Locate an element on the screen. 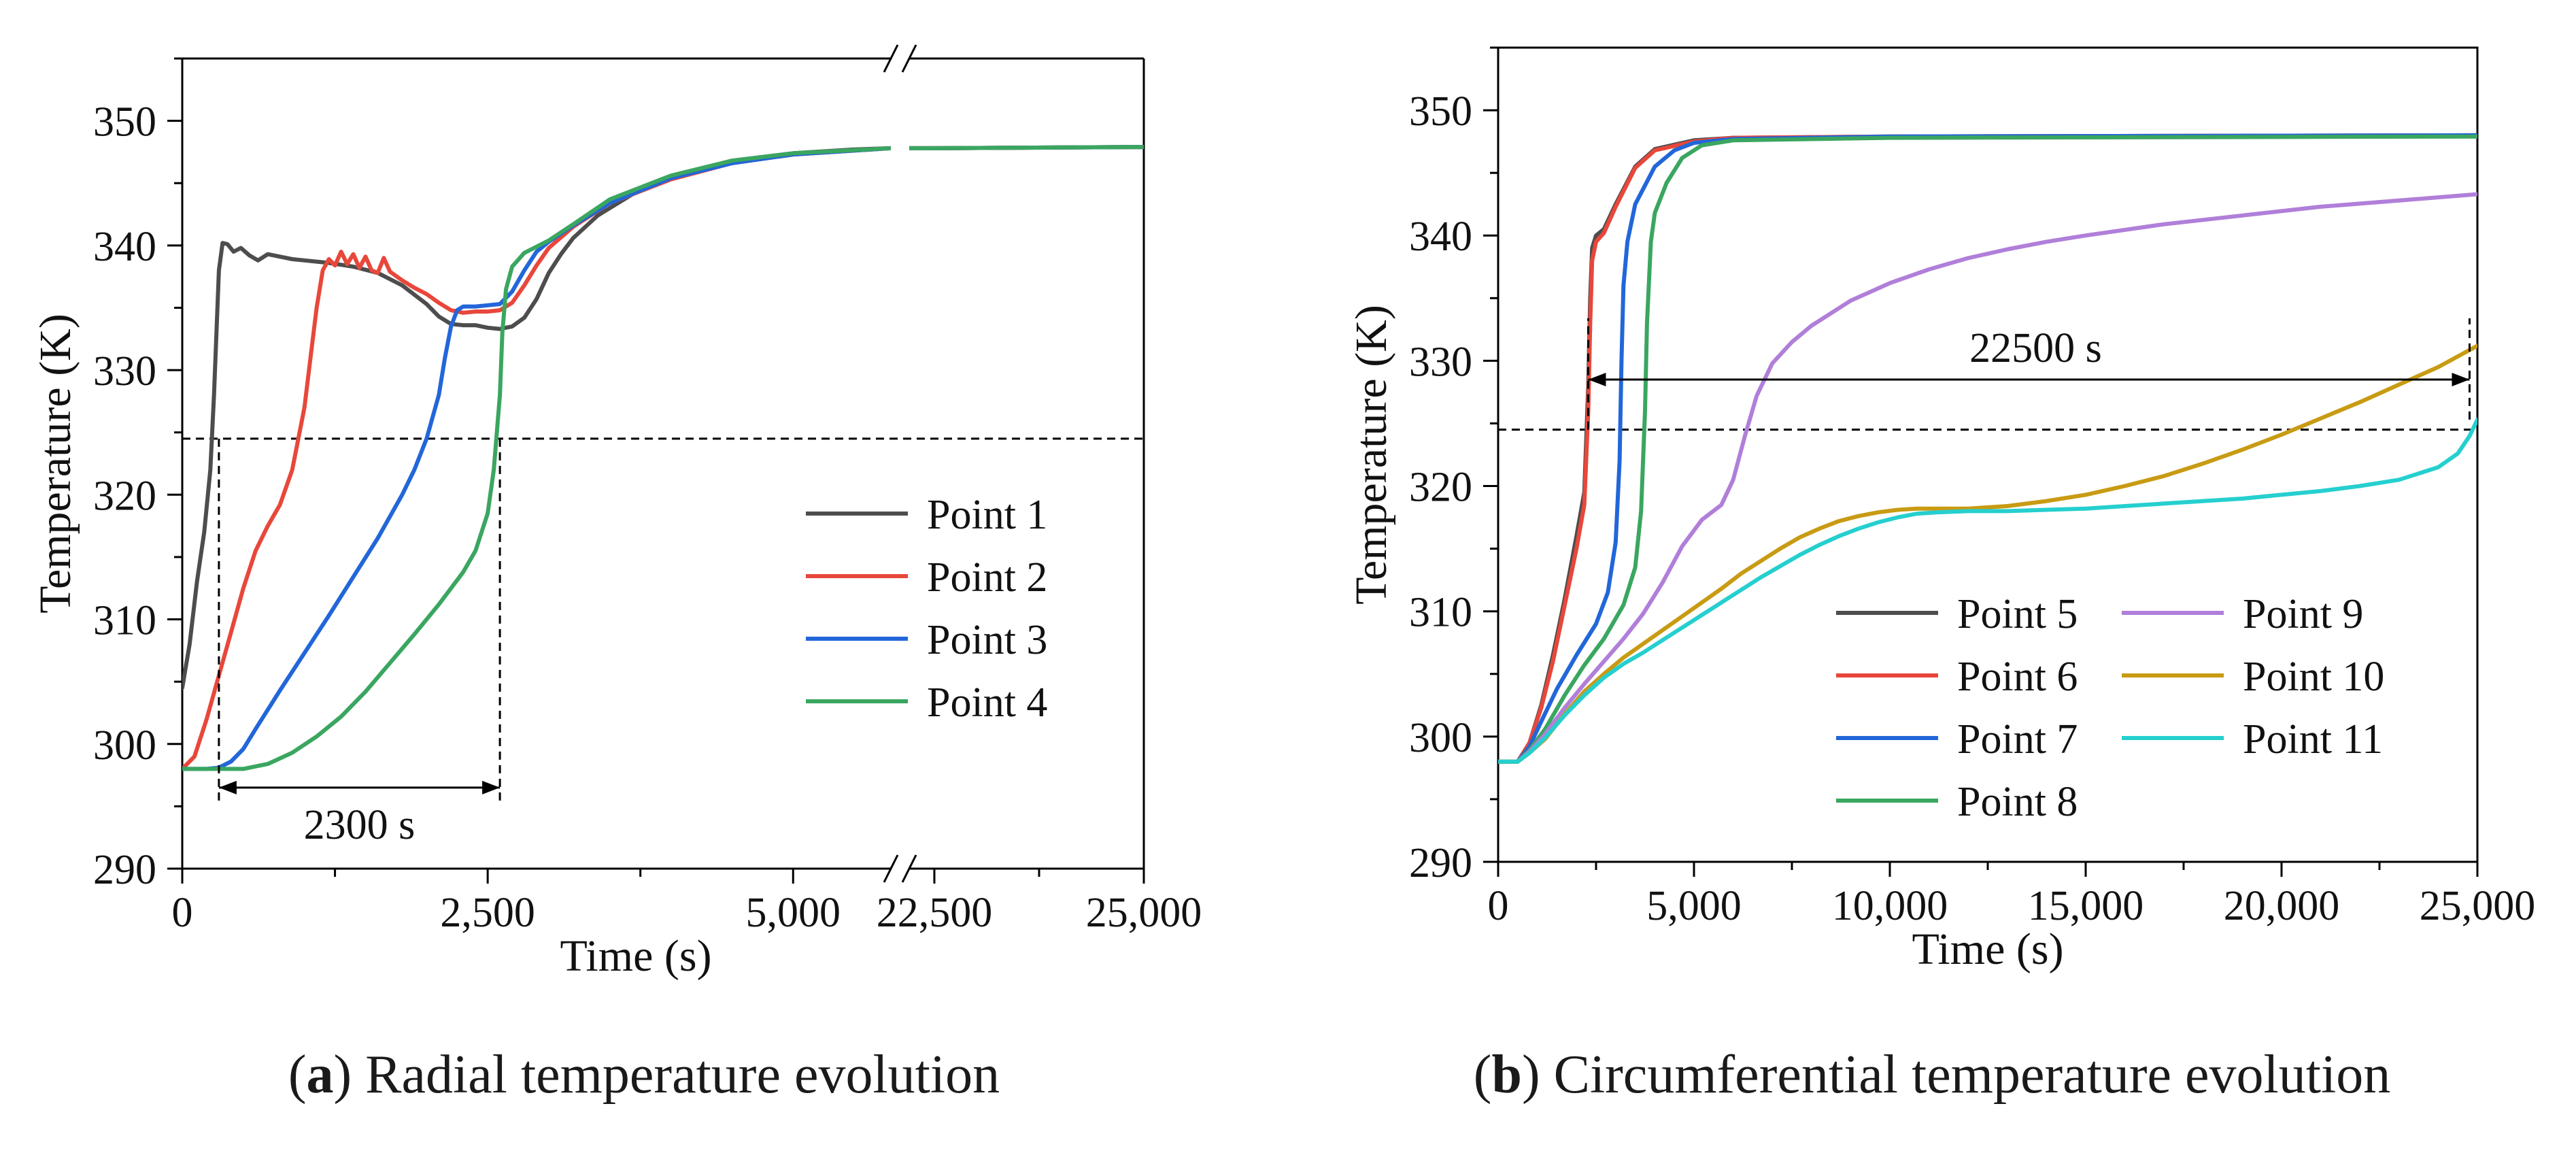 This screenshot has height=1155, width=2576. legend-item-point-2: Point 2 is located at coordinates (926, 577).